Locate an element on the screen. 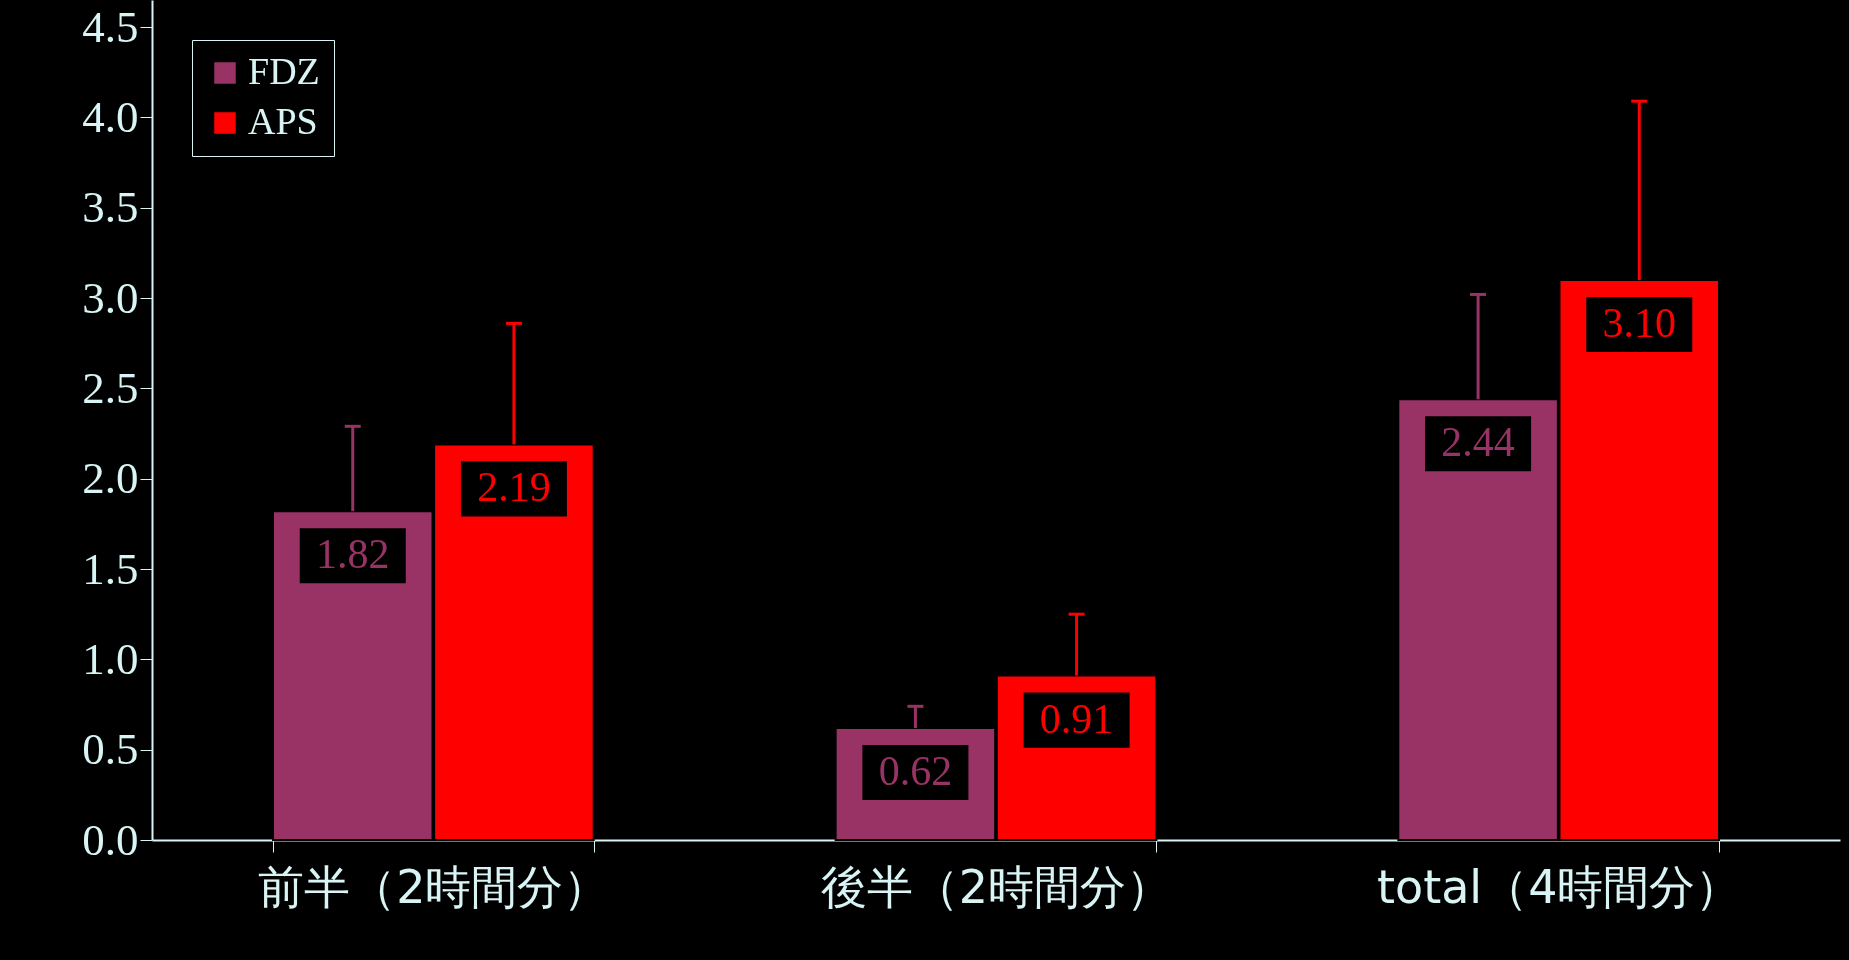 This screenshot has width=1849, height=960. x-tick-label: 前半（2時間分） is located at coordinates (434, 886).